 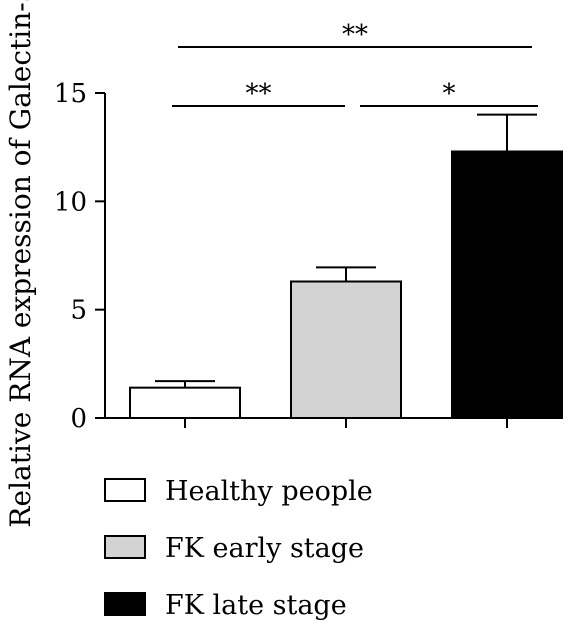 What do you see at coordinates (78, 311) in the screenshot?
I see `y-tick-label: 5` at bounding box center [78, 311].